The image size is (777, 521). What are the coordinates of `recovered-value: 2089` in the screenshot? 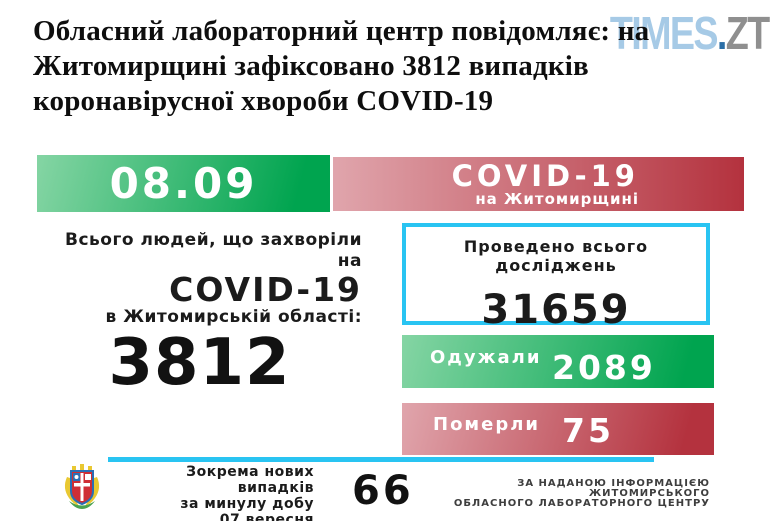 It's located at (604, 367).